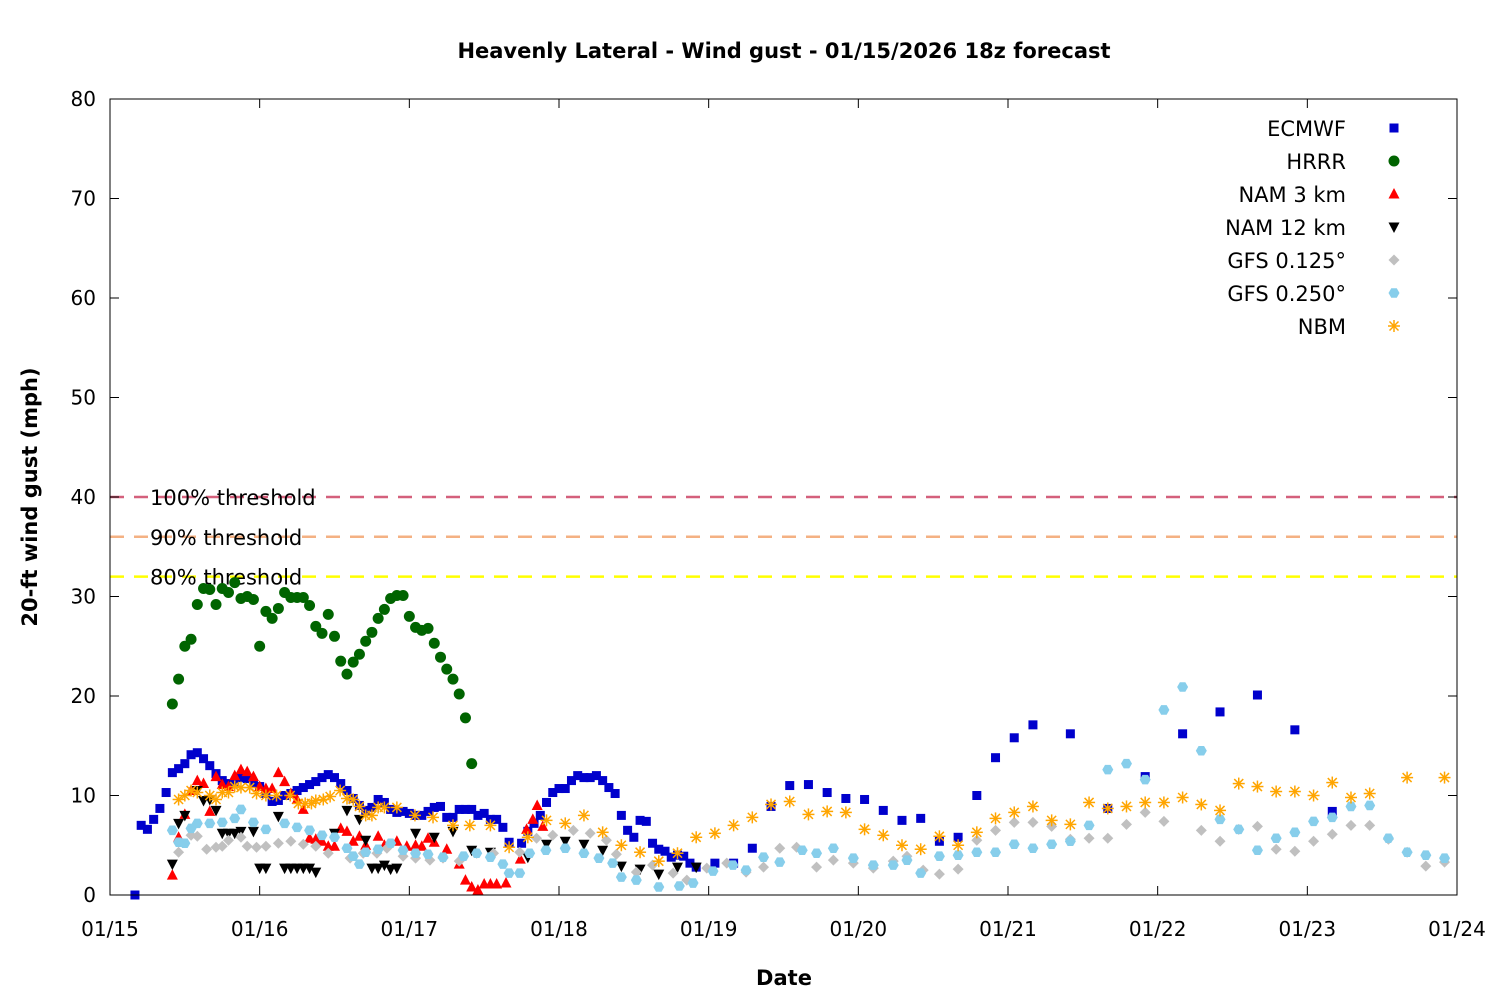 The width and height of the screenshot is (1500, 1000). Describe the element at coordinates (89, 895) in the screenshot. I see `y-tick-label: 0` at that location.